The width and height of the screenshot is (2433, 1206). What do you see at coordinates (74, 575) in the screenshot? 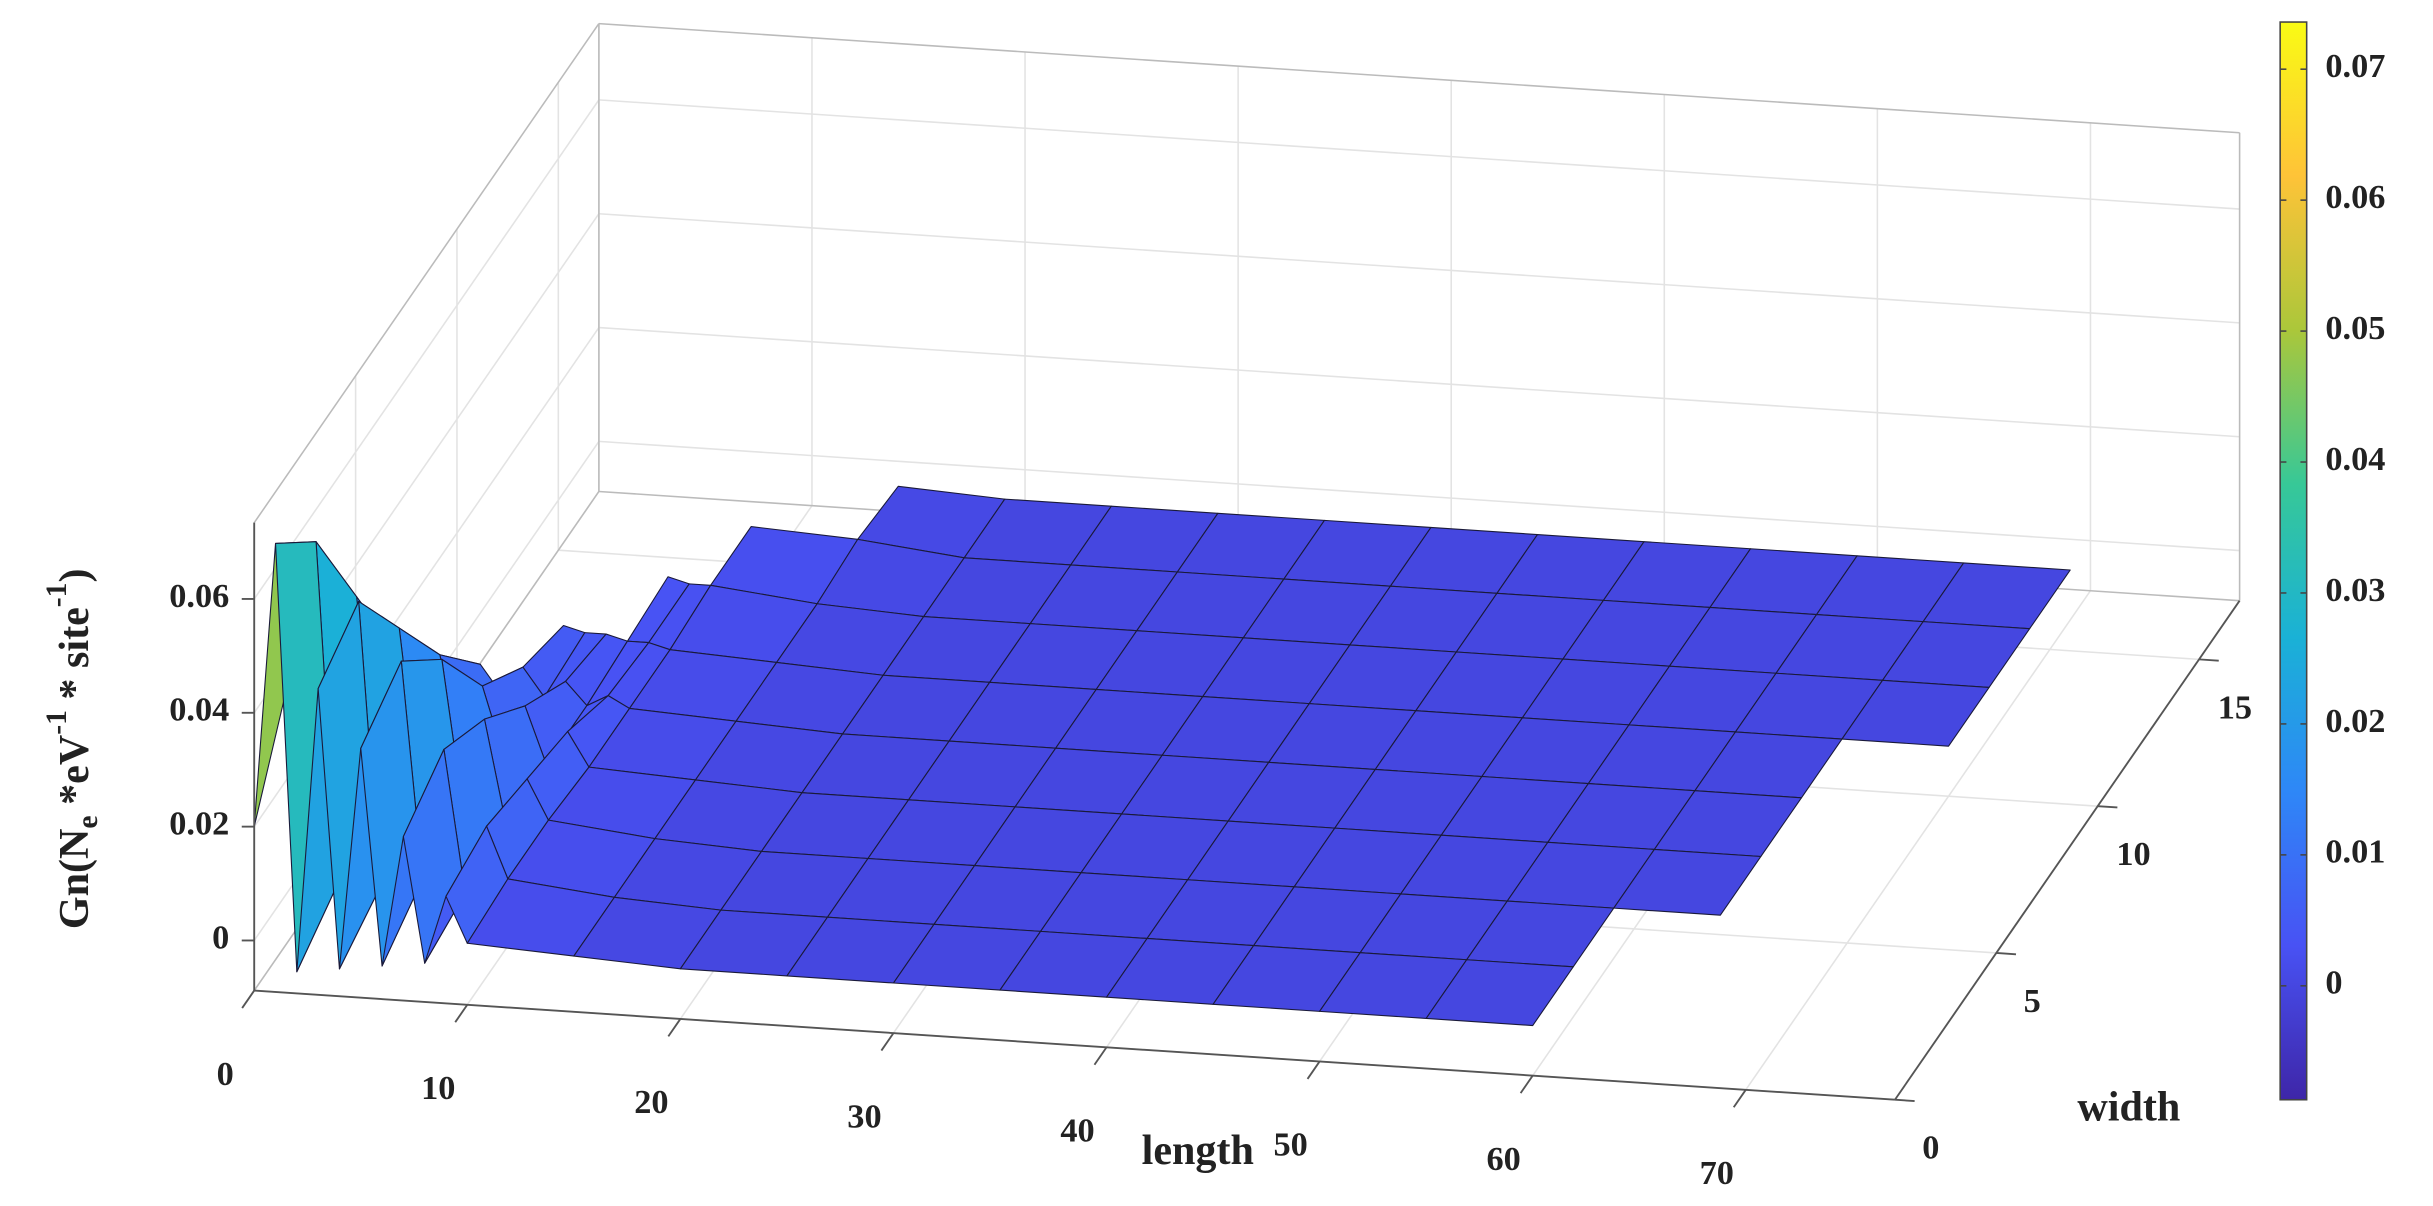
I see `z-label-part: )` at bounding box center [74, 575].